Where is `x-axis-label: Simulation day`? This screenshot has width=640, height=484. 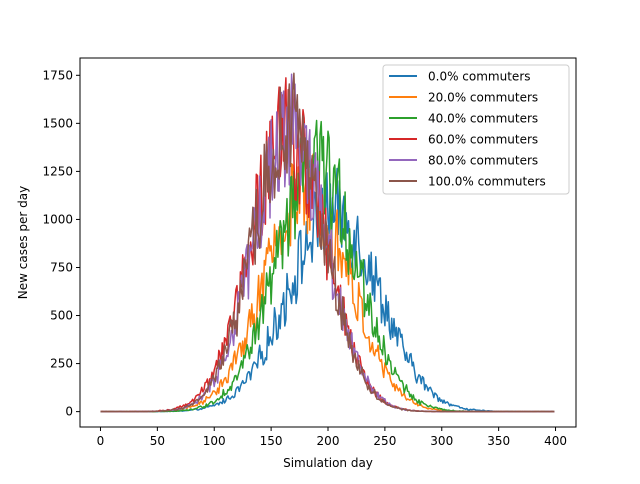 x-axis-label: Simulation day is located at coordinates (328, 463).